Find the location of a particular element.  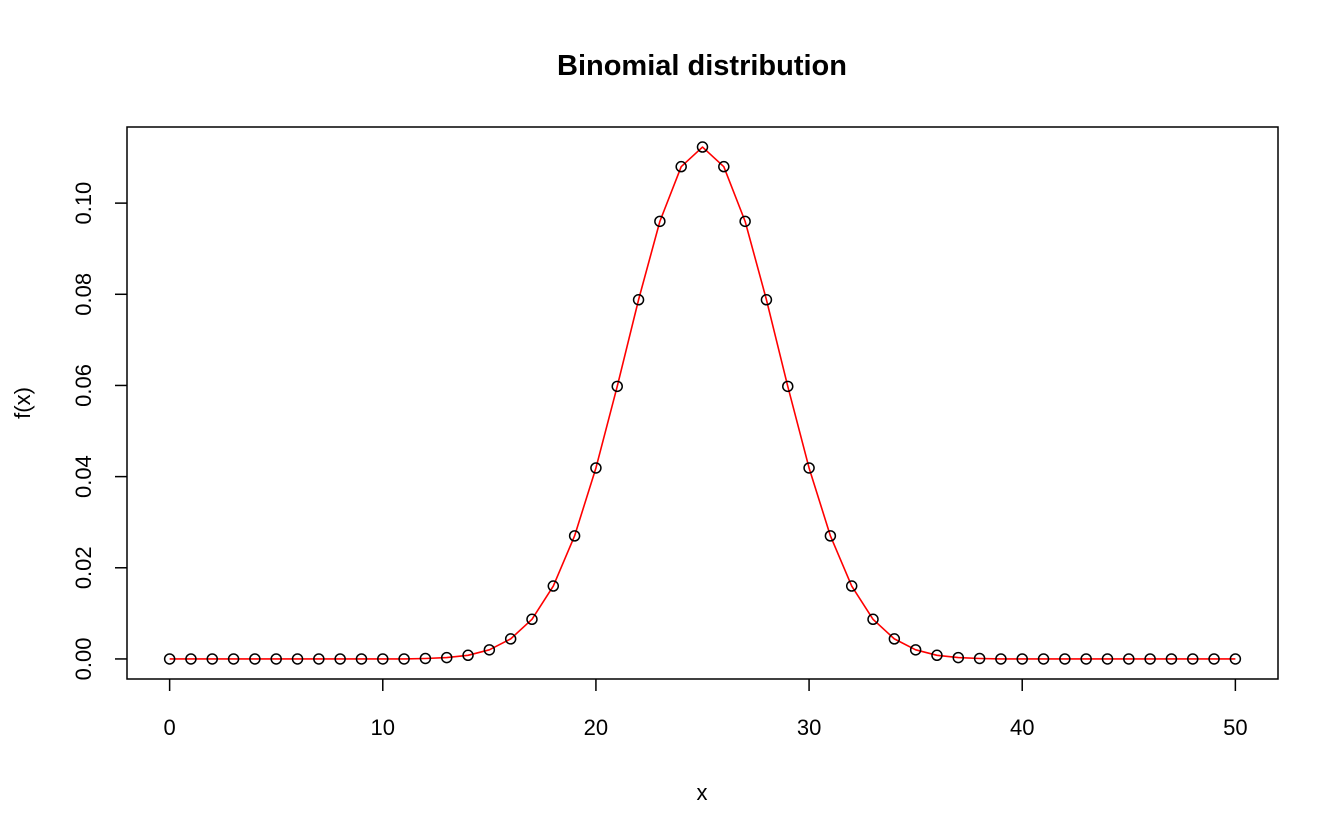

x-tick-label: 40 is located at coordinates (1022, 727).